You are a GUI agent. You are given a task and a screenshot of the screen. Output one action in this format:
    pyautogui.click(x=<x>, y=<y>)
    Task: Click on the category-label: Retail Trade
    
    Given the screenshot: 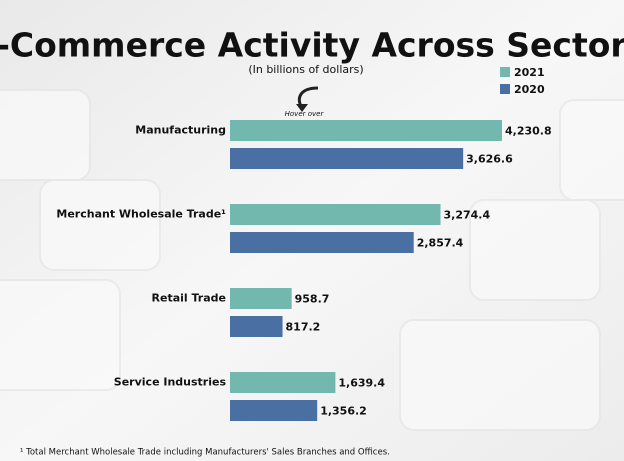 What is the action you would take?
    pyautogui.click(x=189, y=298)
    